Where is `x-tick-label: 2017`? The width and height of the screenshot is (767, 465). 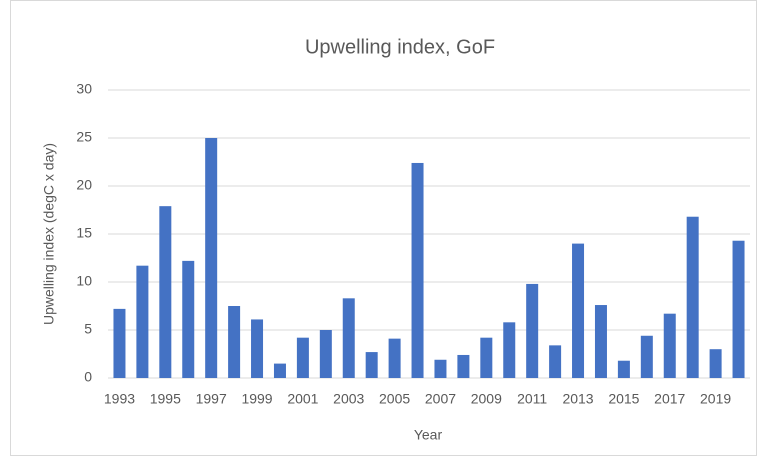 x-tick-label: 2017 is located at coordinates (669, 399).